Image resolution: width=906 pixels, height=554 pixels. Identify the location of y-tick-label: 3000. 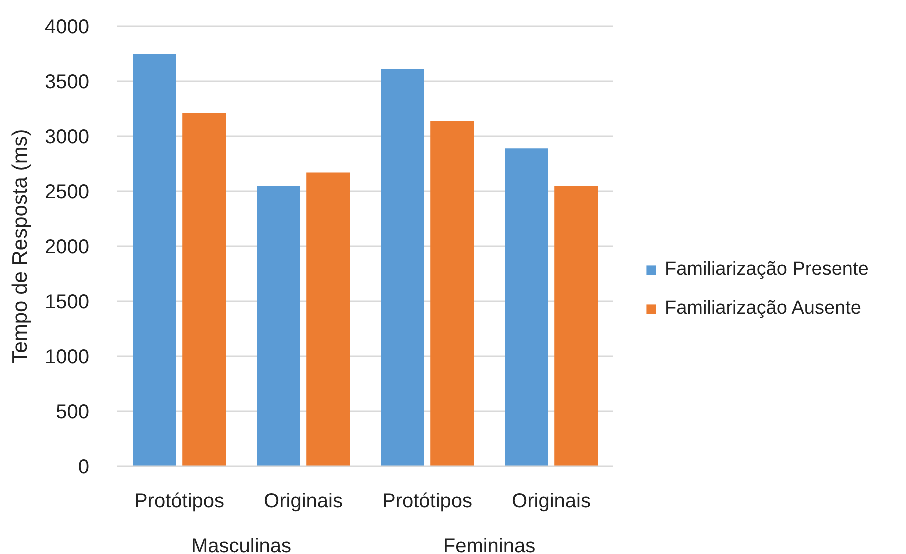
(67, 137).